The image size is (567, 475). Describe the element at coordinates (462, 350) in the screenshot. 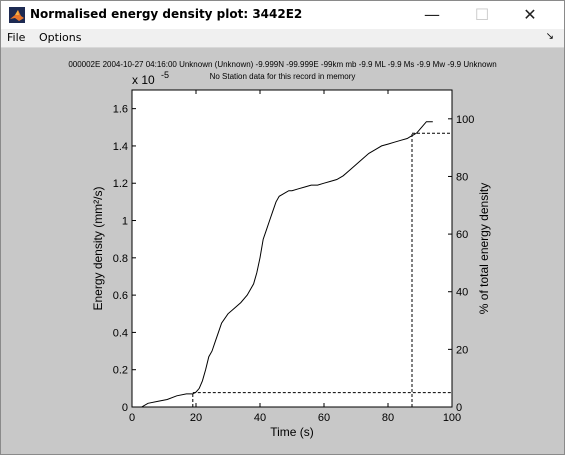

I see `y-right-tick-label: 20` at that location.